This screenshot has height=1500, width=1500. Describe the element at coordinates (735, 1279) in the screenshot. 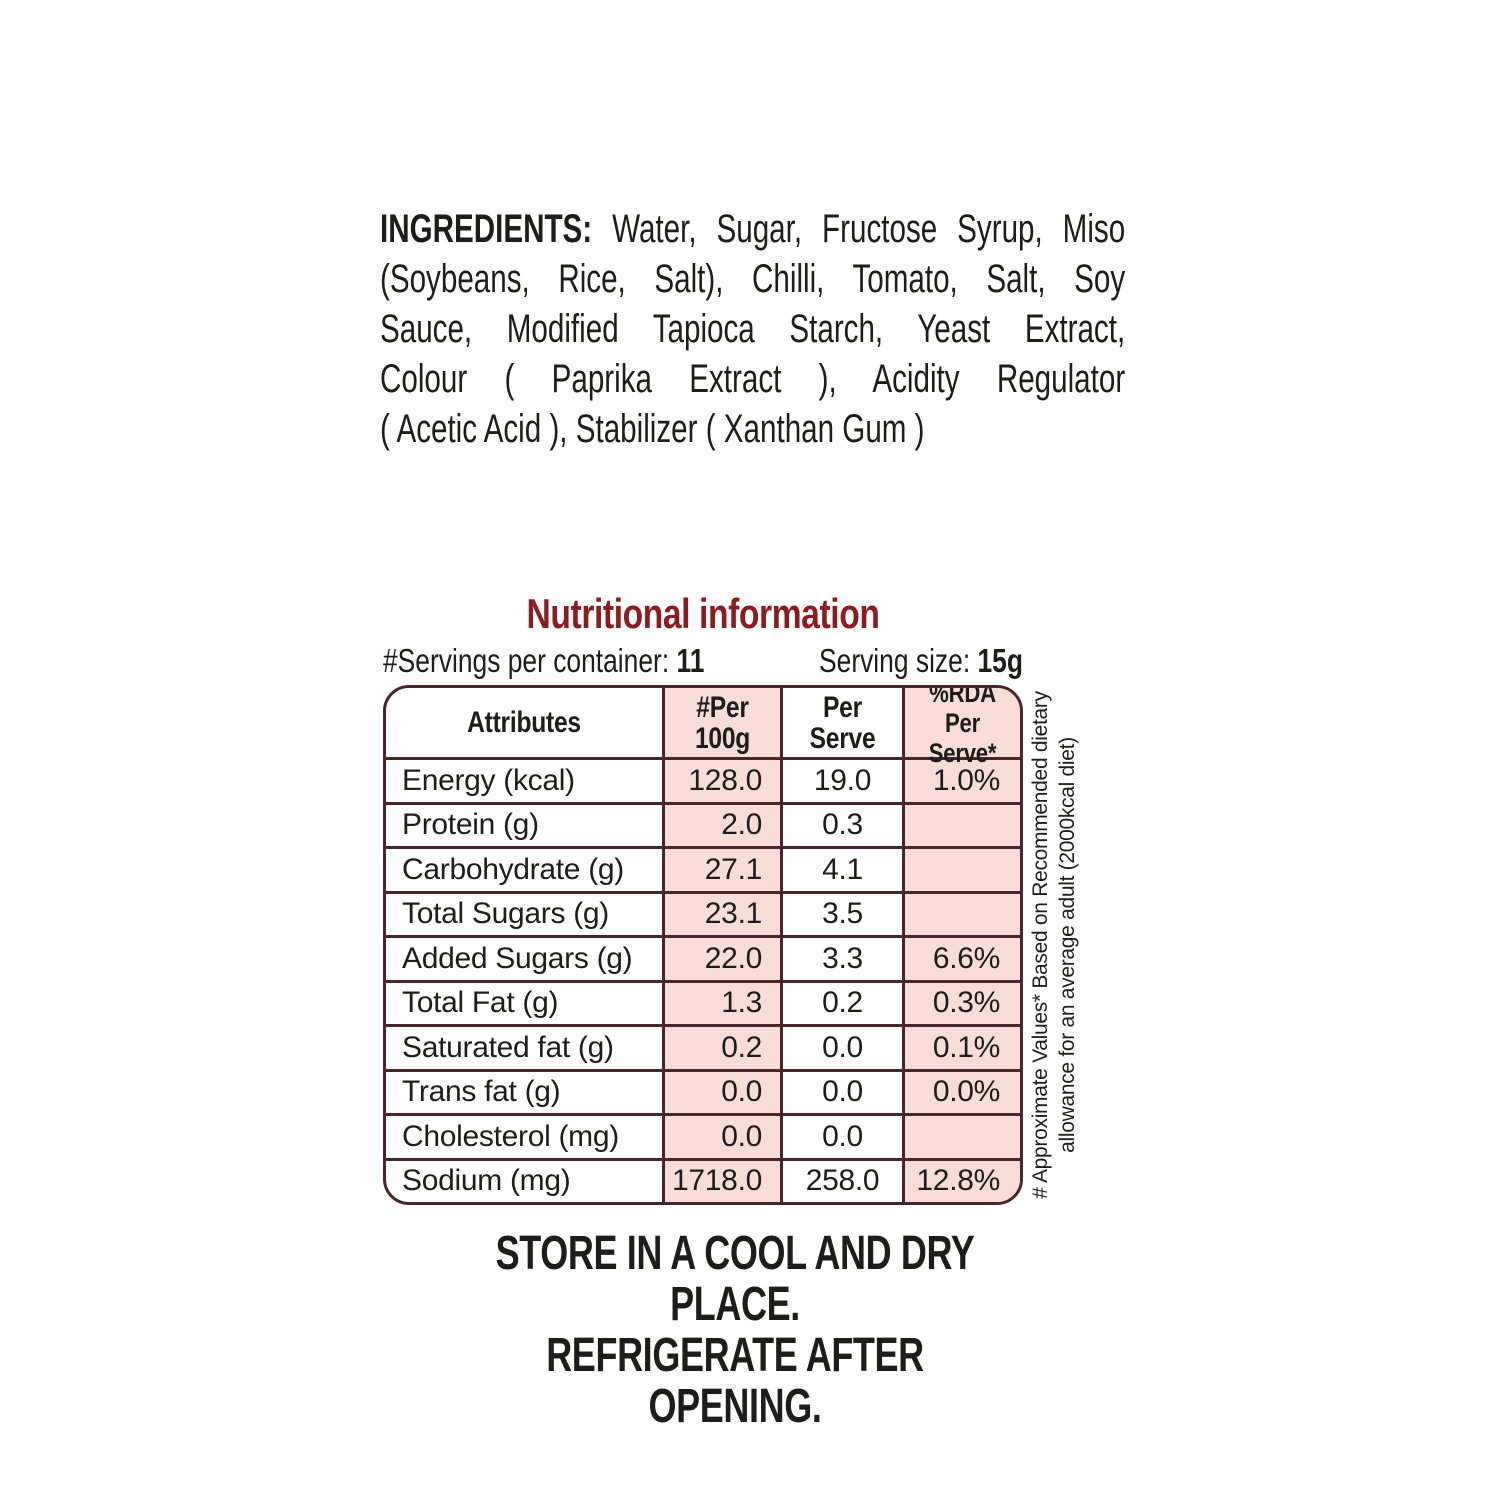

I see `storage-line-1: STORE IN A COOL AND DRY PLACE.` at that location.